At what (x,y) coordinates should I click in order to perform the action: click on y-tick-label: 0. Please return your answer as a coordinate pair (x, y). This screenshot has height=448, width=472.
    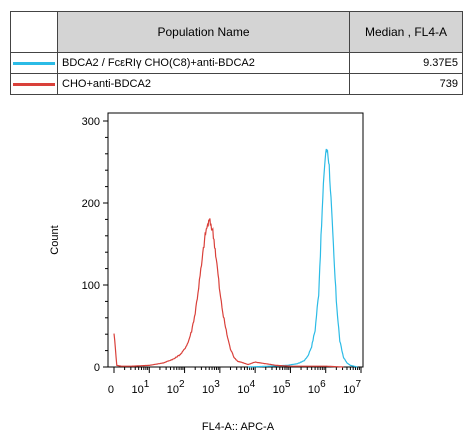
    Looking at the image, I should click on (97, 368).